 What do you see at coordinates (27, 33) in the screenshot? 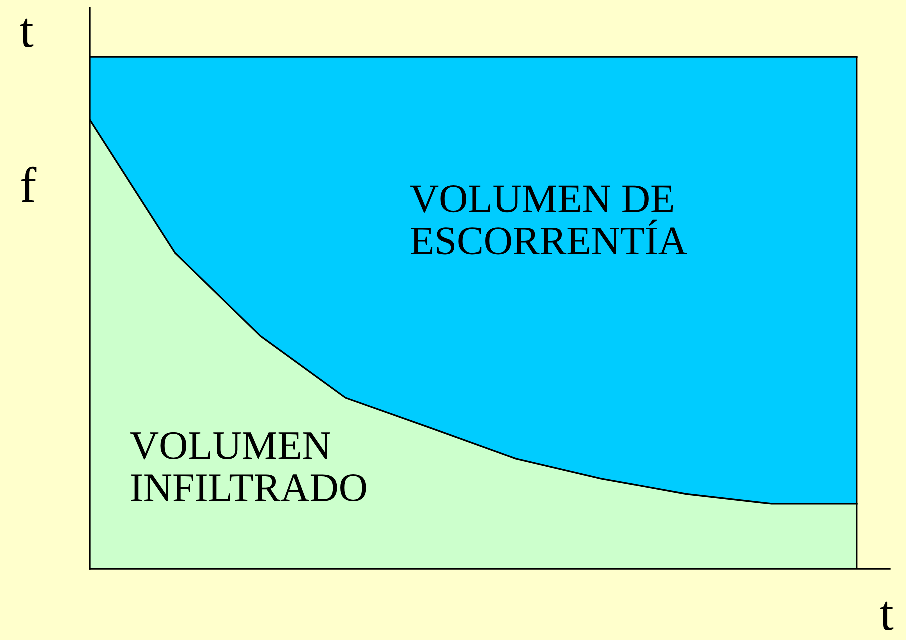
I see `y-axis-title: t` at bounding box center [27, 33].